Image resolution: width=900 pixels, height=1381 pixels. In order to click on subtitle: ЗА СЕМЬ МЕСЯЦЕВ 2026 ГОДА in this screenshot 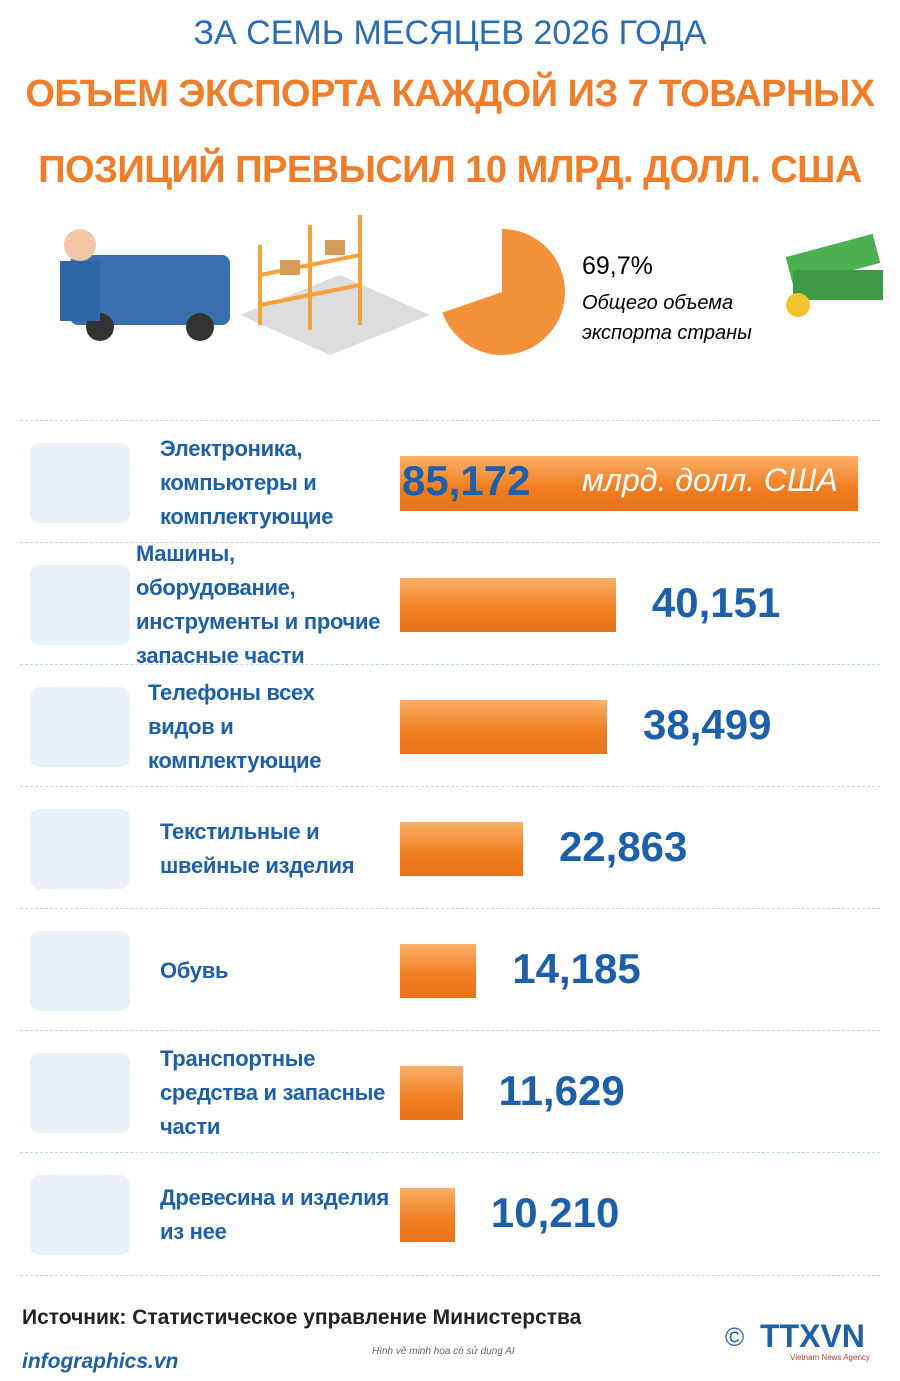, I will do `click(450, 33)`.